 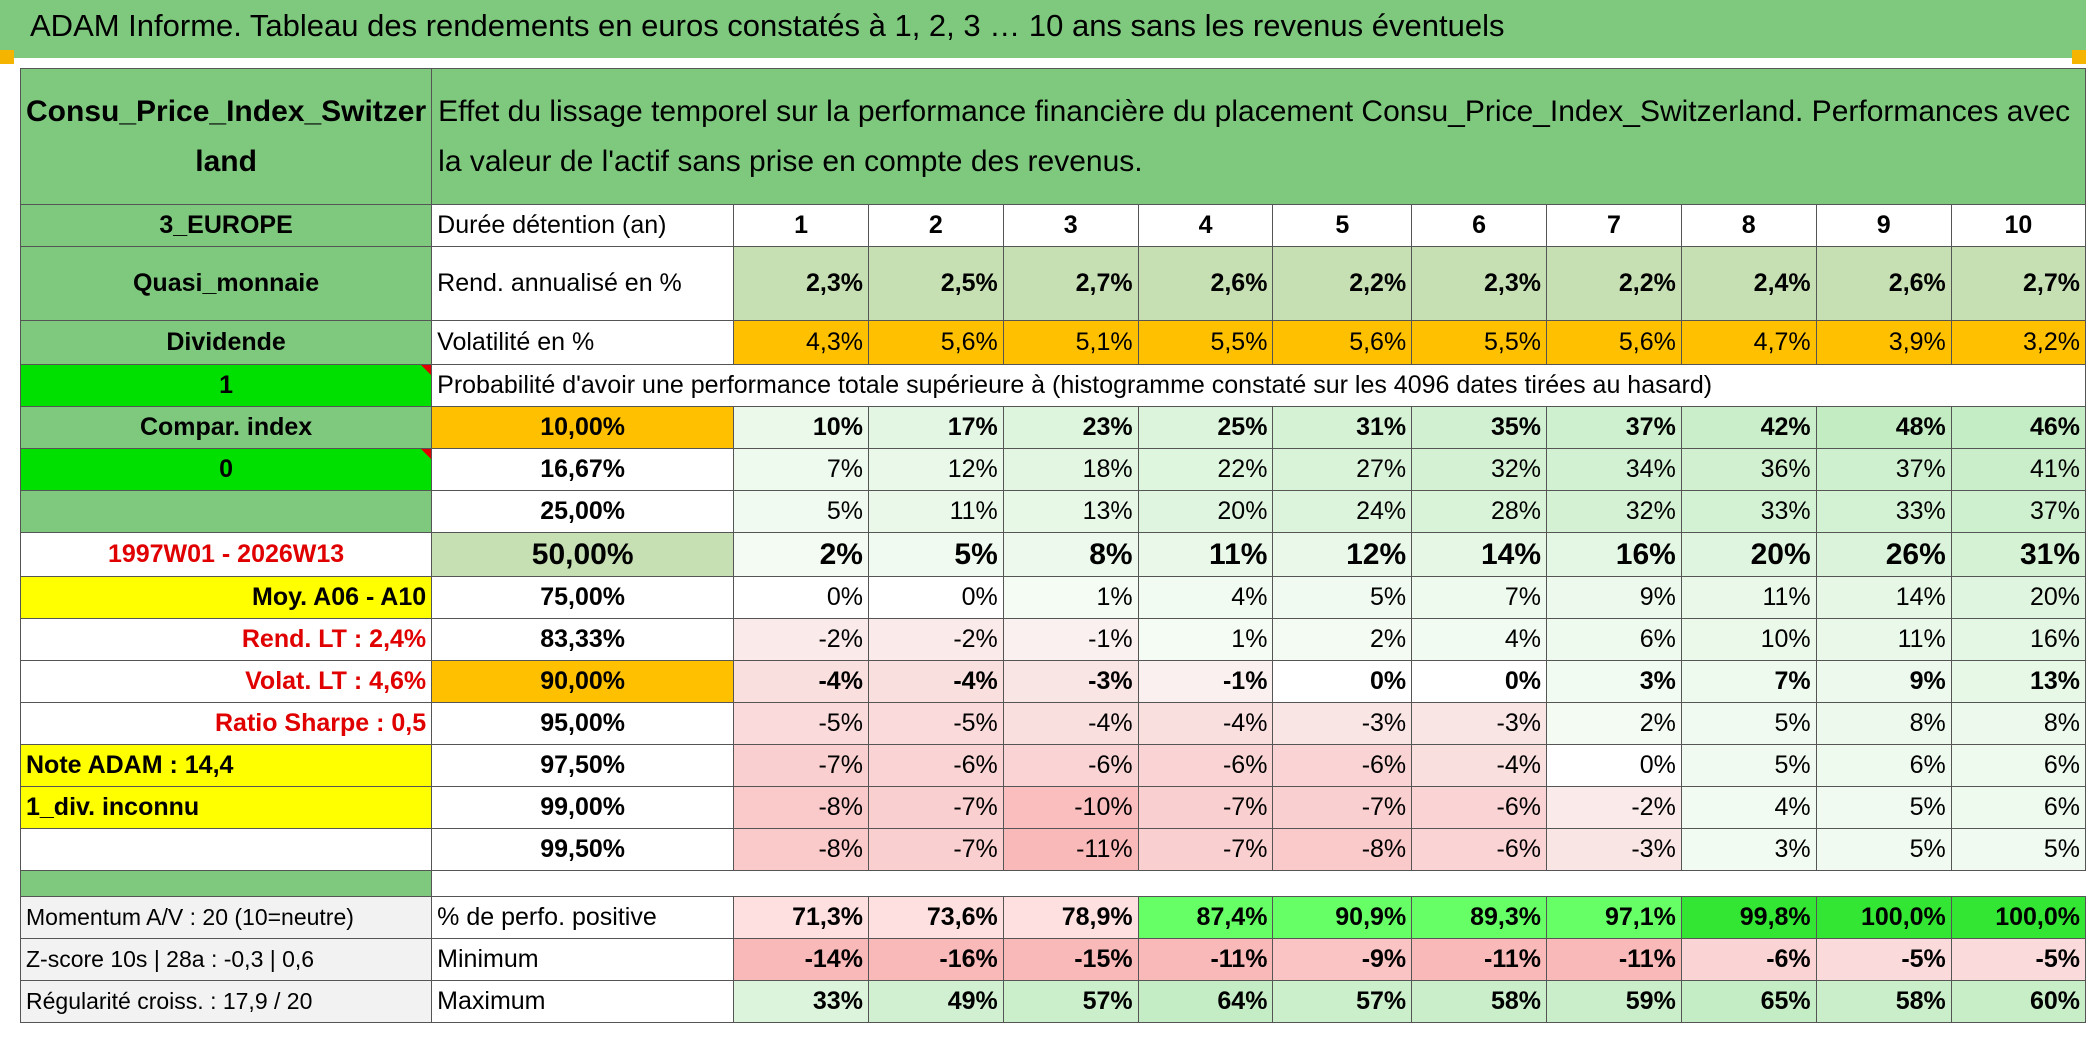 What do you see at coordinates (226, 1001) in the screenshot?
I see `regularity-cell: Régularité croiss. : 17,9 / 20` at bounding box center [226, 1001].